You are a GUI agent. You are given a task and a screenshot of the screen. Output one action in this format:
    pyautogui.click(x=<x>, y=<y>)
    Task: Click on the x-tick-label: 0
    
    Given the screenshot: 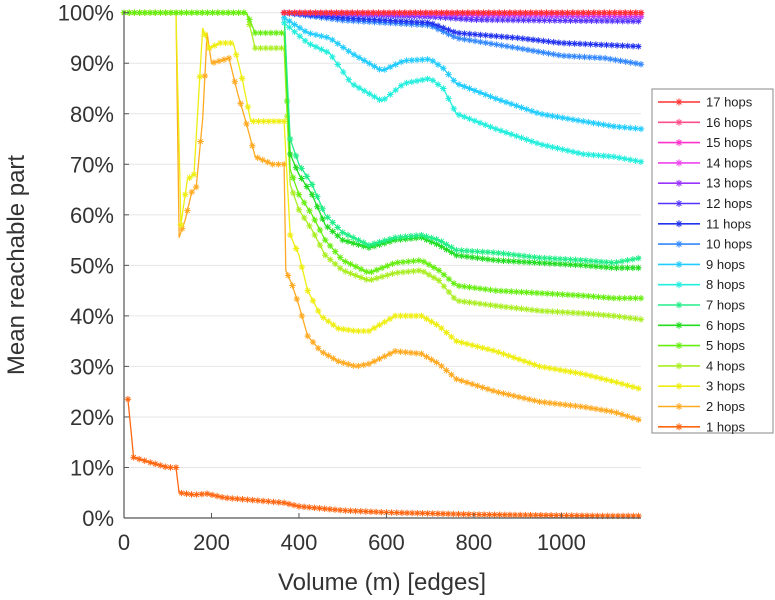 What is the action you would take?
    pyautogui.click(x=124, y=542)
    